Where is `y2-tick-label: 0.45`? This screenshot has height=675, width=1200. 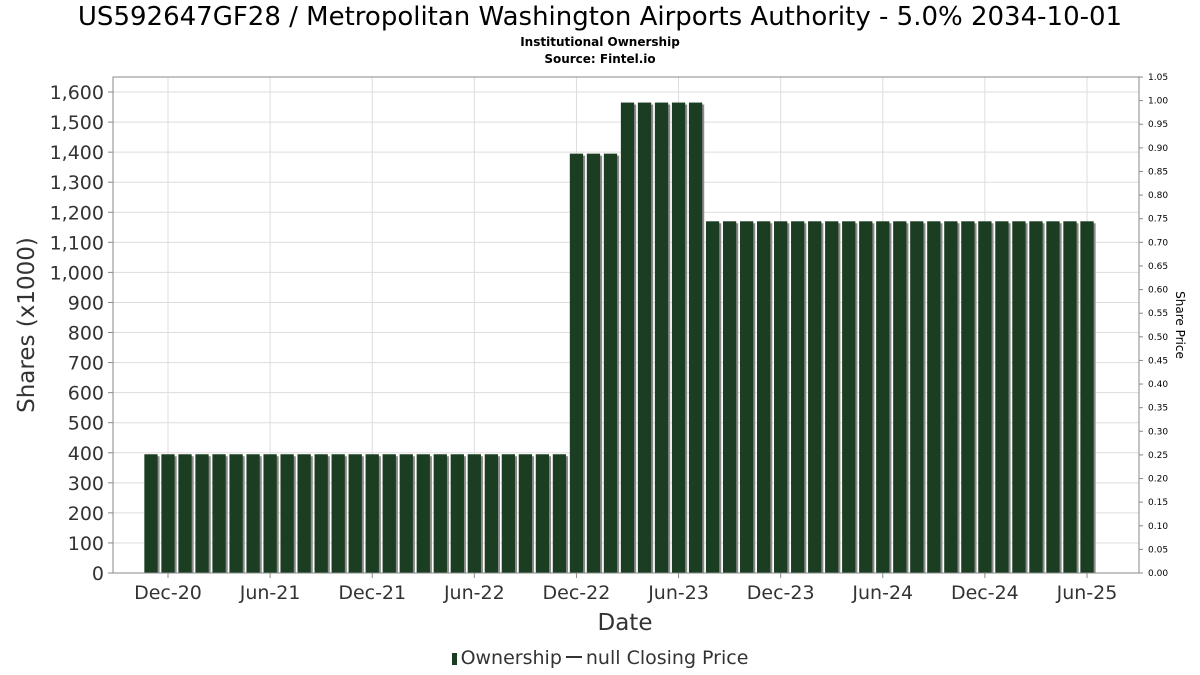 y2-tick-label: 0.45 is located at coordinates (1158, 361).